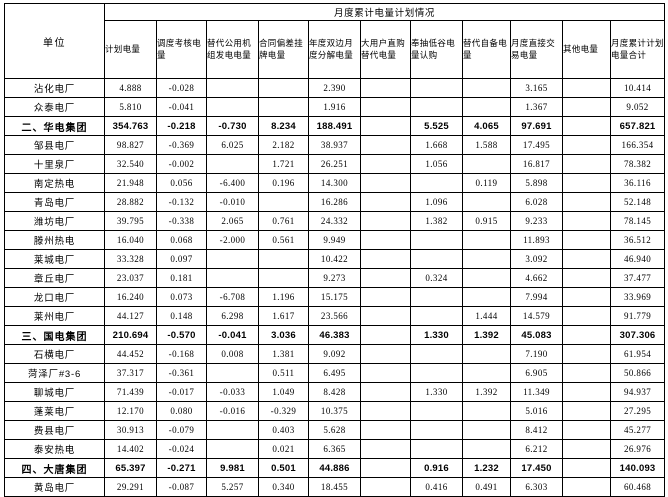  Describe the element at coordinates (536, 145) in the screenshot. I see `cell-value: 17.495` at that location.